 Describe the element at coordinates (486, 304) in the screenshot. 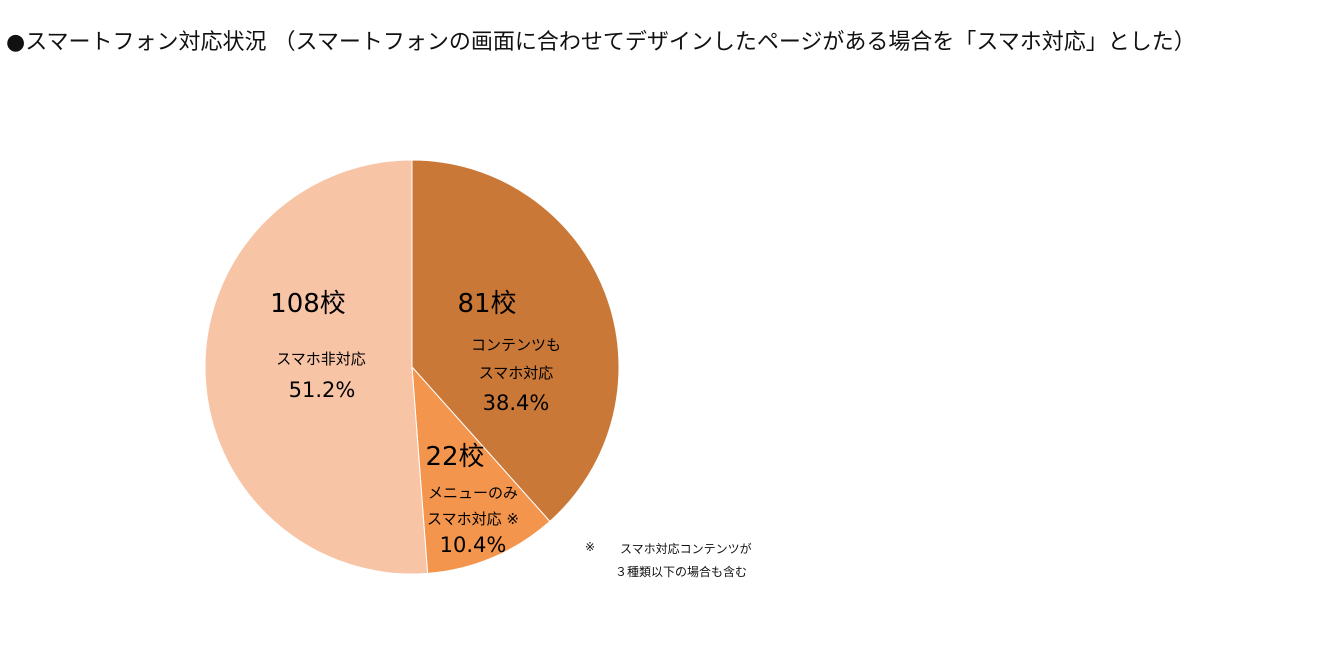

I see `slice-count-label: 81校` at that location.